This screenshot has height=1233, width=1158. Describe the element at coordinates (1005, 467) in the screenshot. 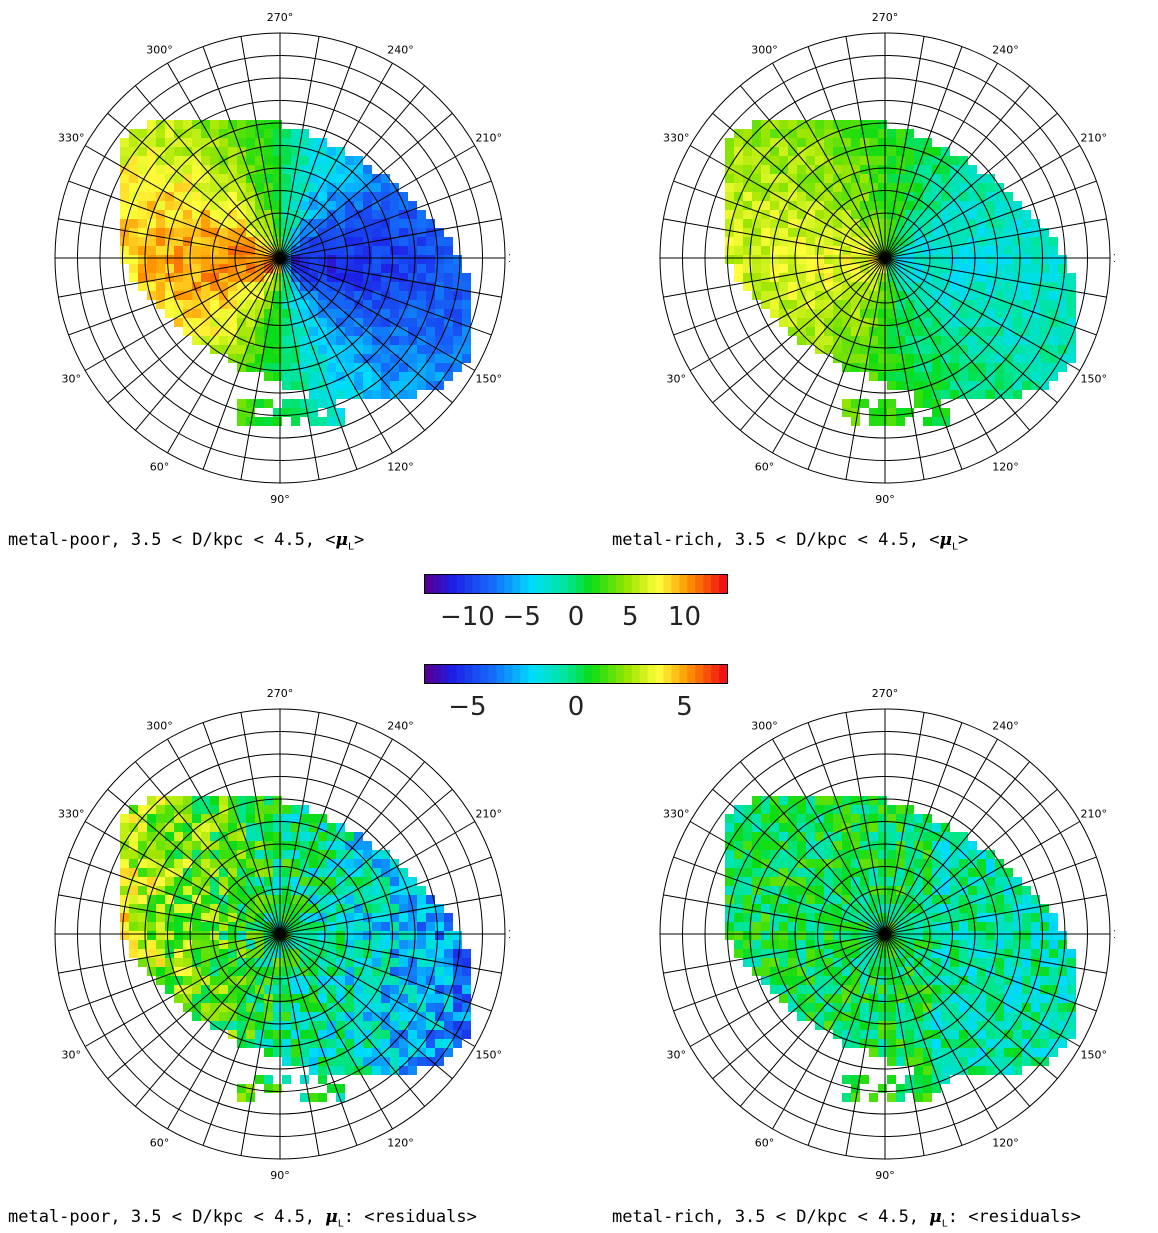

I see `angle-tick-label: 120°` at that location.